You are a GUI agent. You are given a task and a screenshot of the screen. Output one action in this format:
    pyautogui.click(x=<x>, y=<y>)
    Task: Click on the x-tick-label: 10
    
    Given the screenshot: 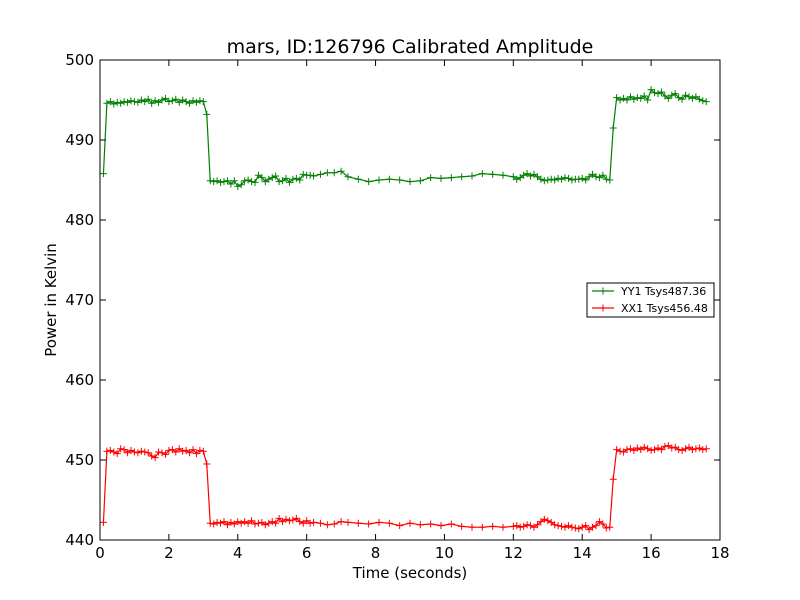 What is the action you would take?
    pyautogui.click(x=444, y=553)
    